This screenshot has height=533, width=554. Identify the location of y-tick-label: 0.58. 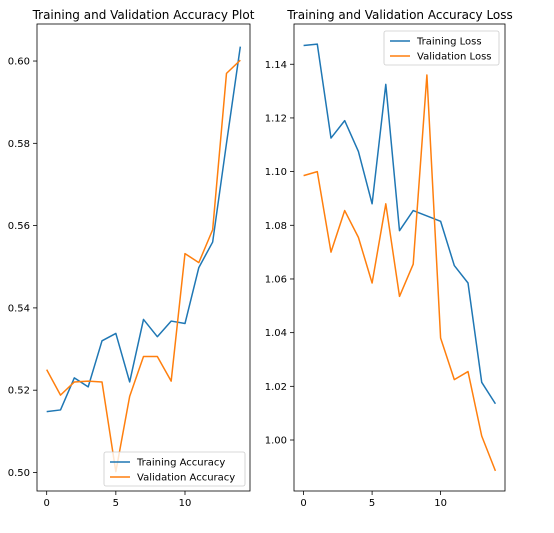
(19, 144).